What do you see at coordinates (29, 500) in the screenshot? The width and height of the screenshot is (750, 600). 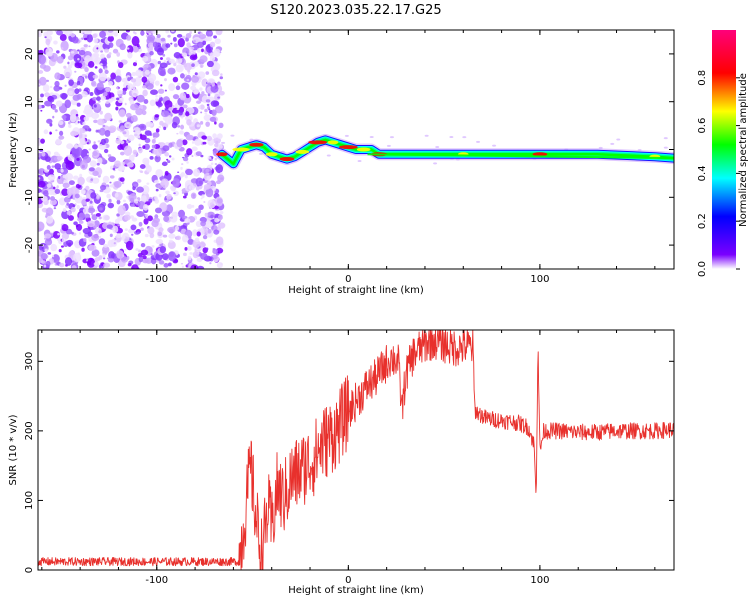 I see `snr-y-tick-label: 100` at bounding box center [29, 500].